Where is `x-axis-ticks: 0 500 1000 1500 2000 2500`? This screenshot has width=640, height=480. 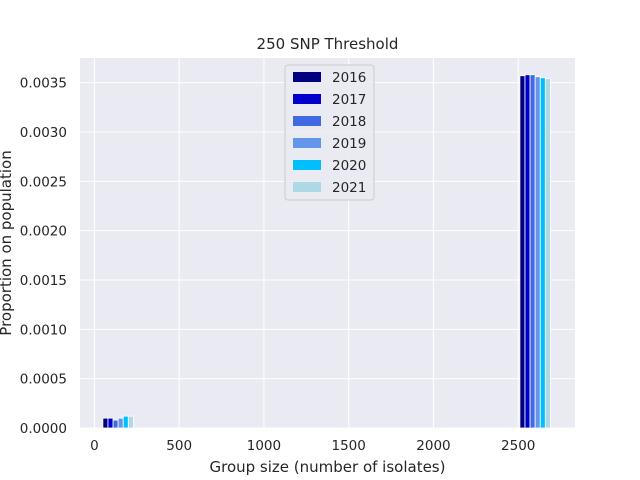
x-axis-ticks: 0 500 1000 1500 2000 2500 is located at coordinates (312, 446).